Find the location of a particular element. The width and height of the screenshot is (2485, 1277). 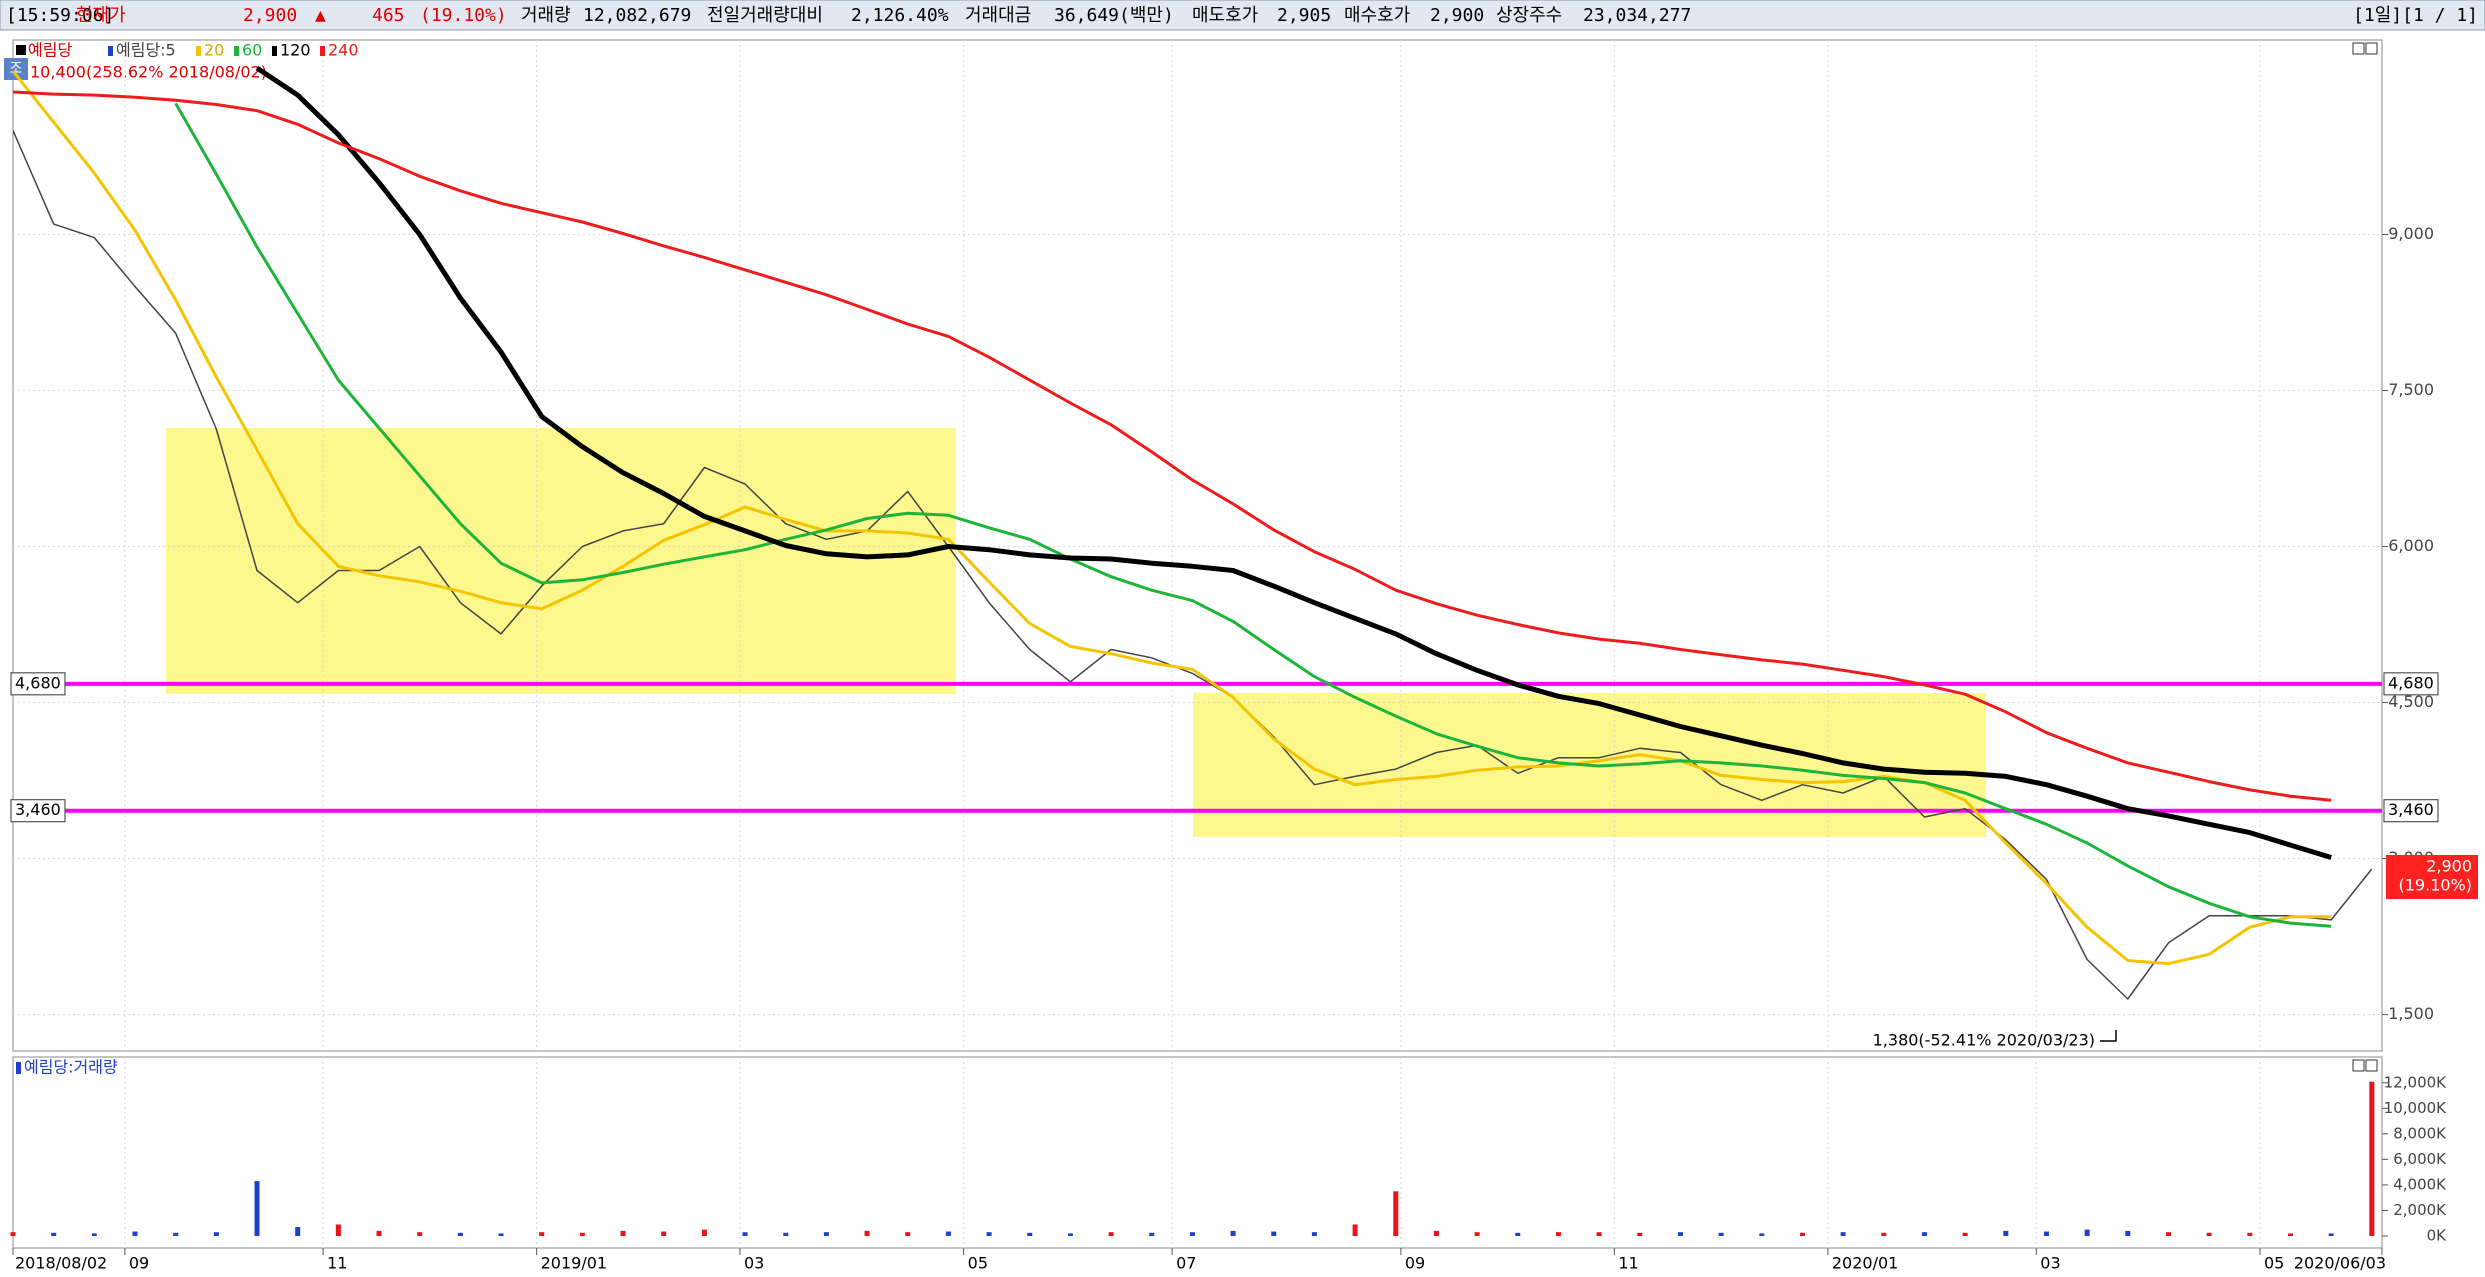

badge is located at coordinates (16, 69).